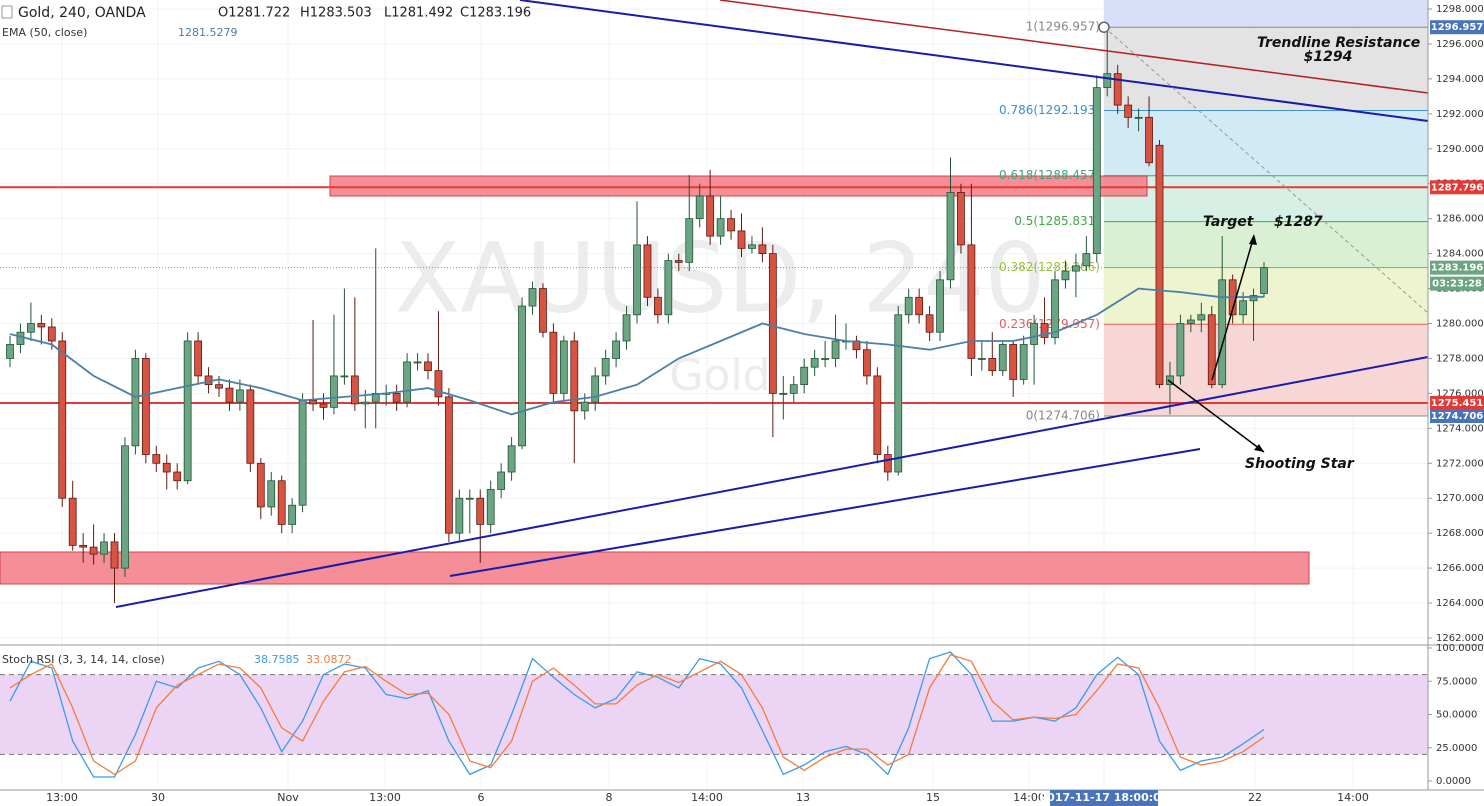 The image size is (1484, 806). I want to click on fib-label: 1(1296.957), so click(1063, 27).